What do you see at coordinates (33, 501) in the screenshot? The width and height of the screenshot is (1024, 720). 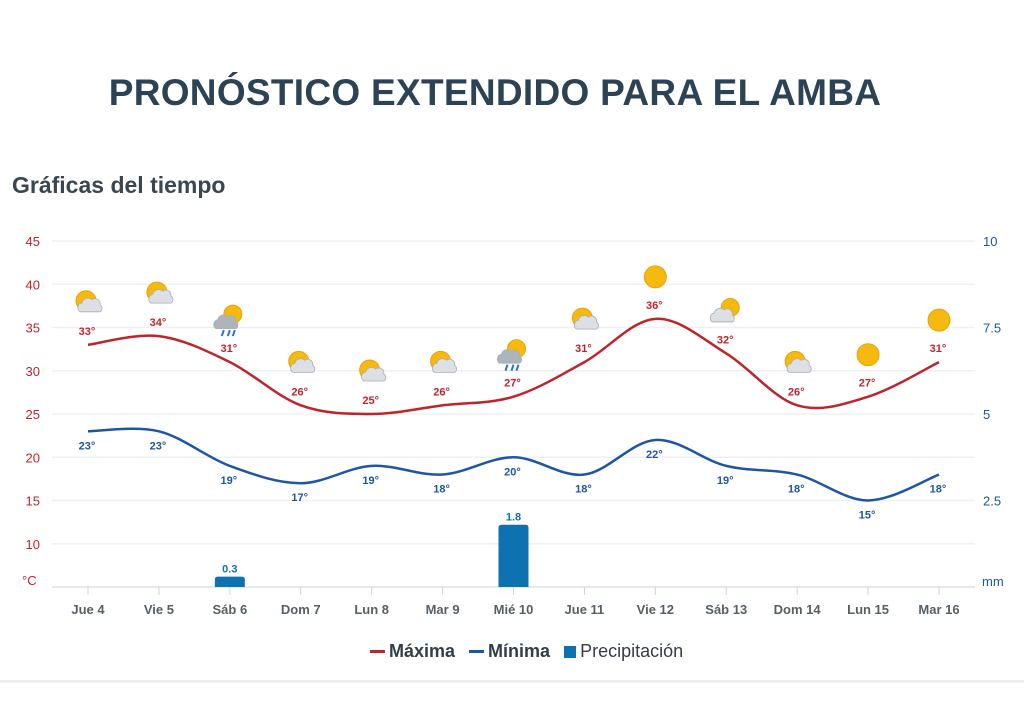 I see `left-axis-tick: 15` at bounding box center [33, 501].